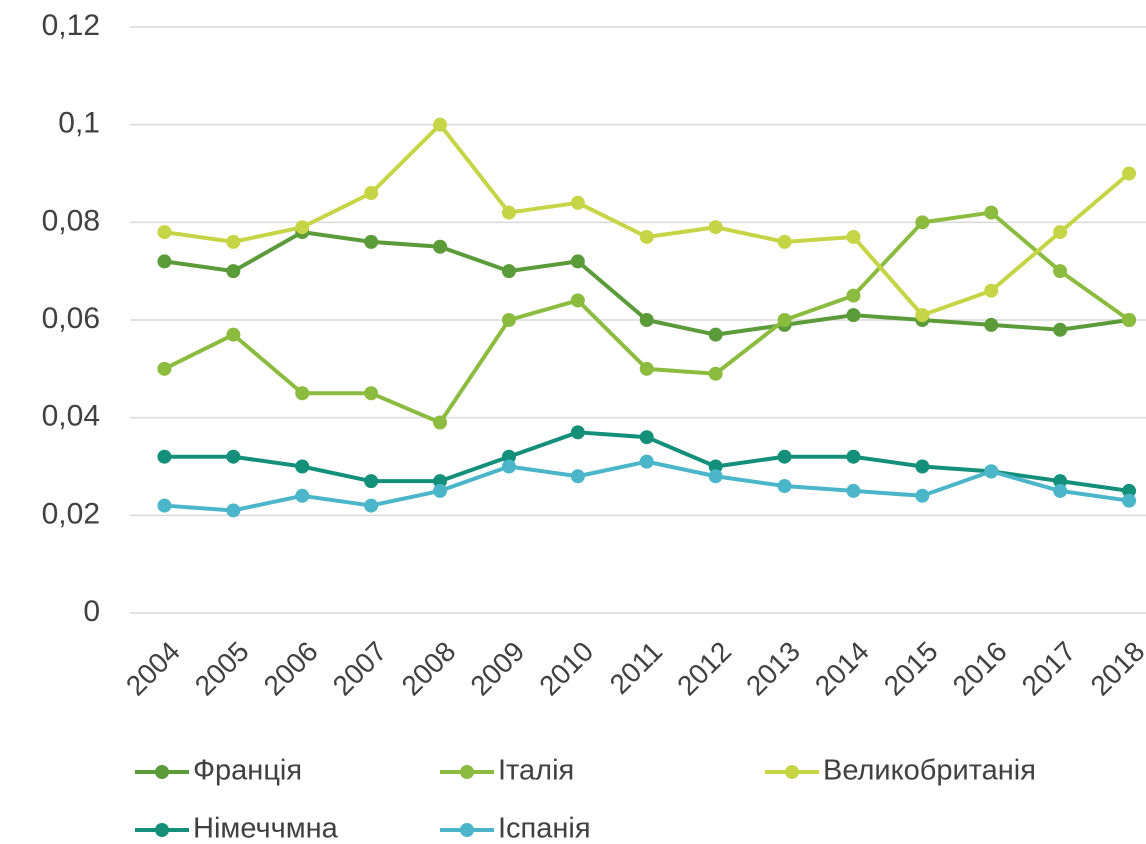 This screenshot has height=844, width=1146. I want to click on x-tick-label: 2017, so click(1049, 669).